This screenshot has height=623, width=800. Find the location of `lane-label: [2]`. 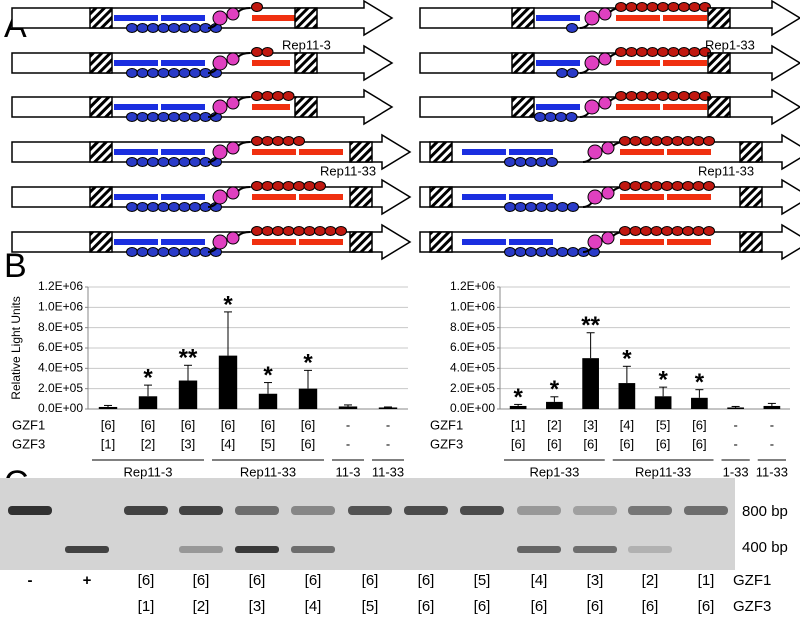

lane-label: [2] is located at coordinates (650, 580).